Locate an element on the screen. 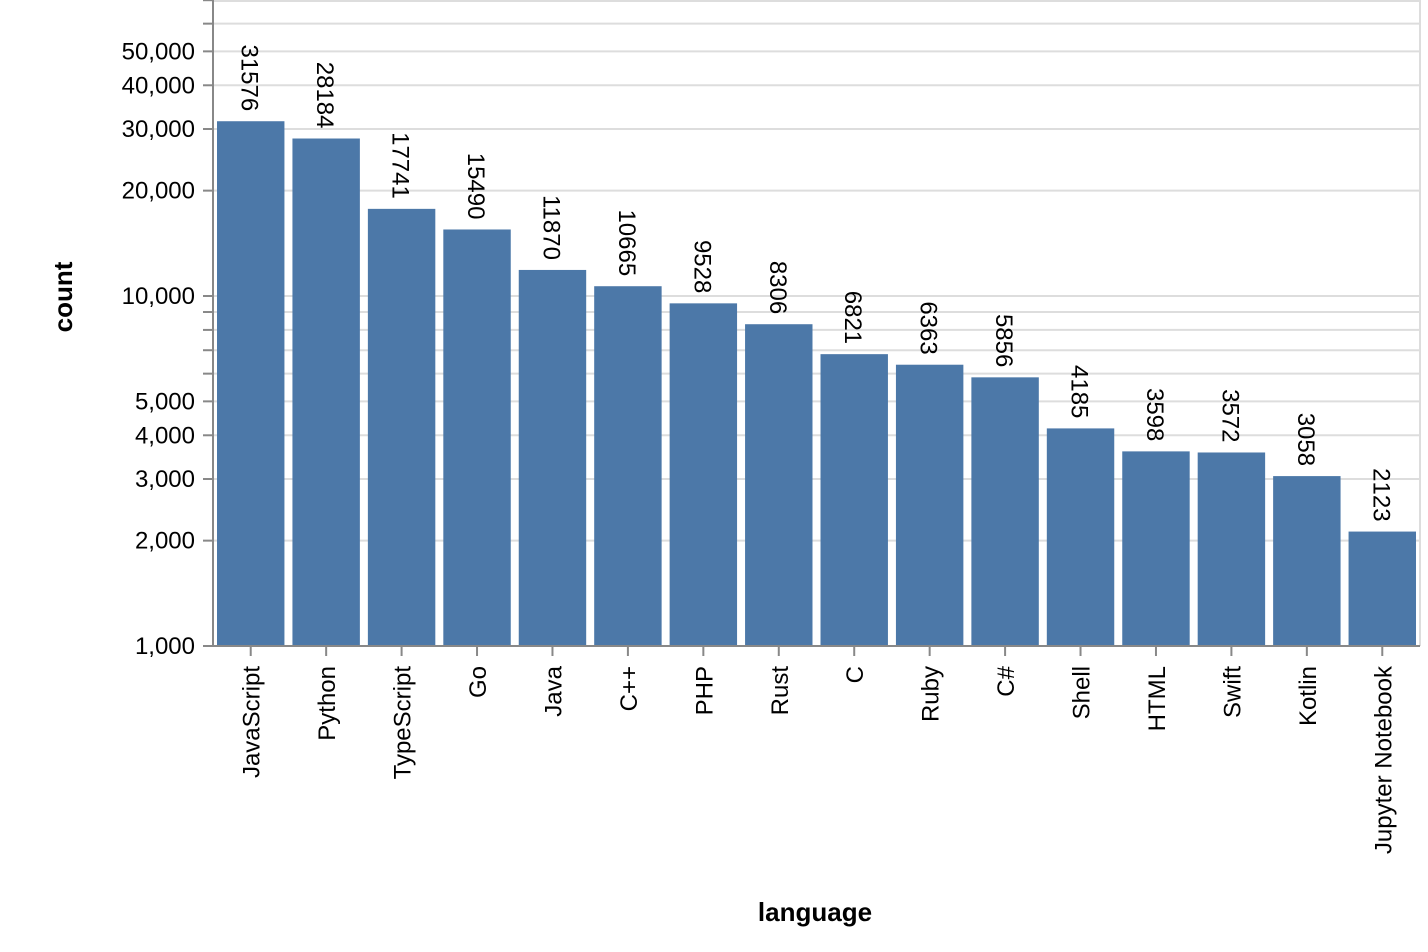  data-label: 3572 is located at coordinates (1229, 415).